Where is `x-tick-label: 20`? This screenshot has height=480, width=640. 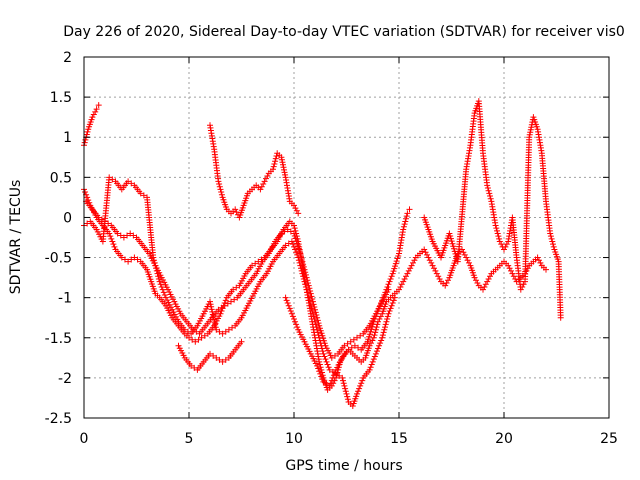 x-tick-label: 20 is located at coordinates (504, 439).